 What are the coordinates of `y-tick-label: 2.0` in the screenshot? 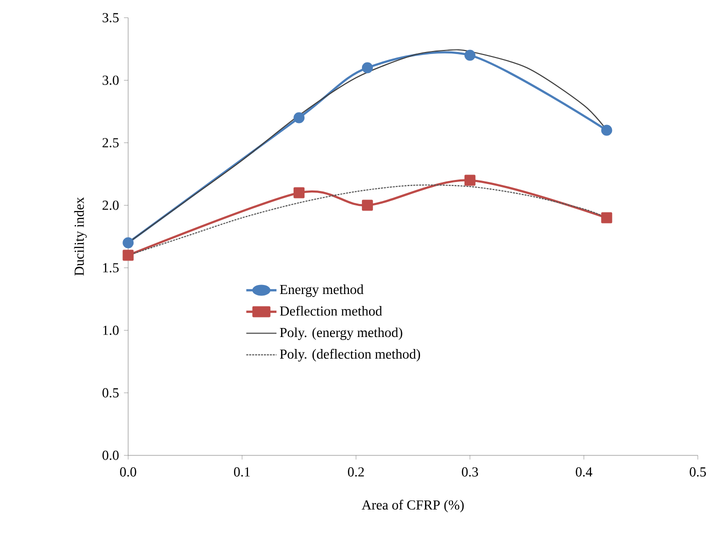 It's located at (110, 205).